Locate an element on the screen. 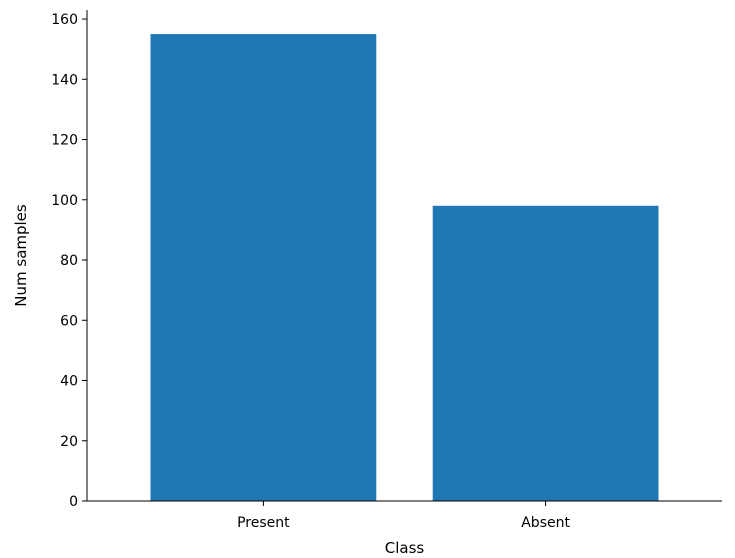  y-tick-label: 20 is located at coordinates (69, 442).